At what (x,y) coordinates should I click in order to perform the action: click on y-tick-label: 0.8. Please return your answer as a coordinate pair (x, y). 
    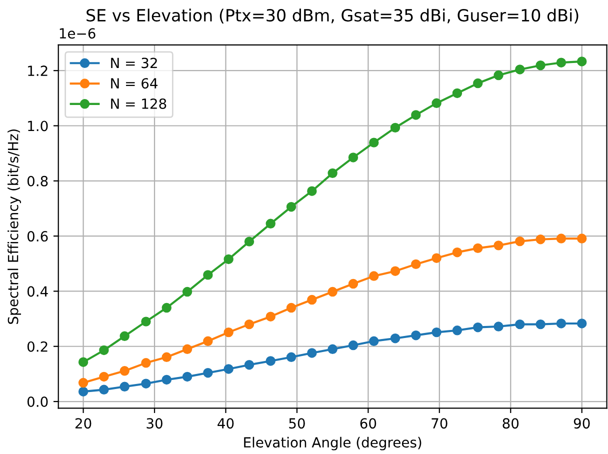
    Looking at the image, I should click on (37, 181).